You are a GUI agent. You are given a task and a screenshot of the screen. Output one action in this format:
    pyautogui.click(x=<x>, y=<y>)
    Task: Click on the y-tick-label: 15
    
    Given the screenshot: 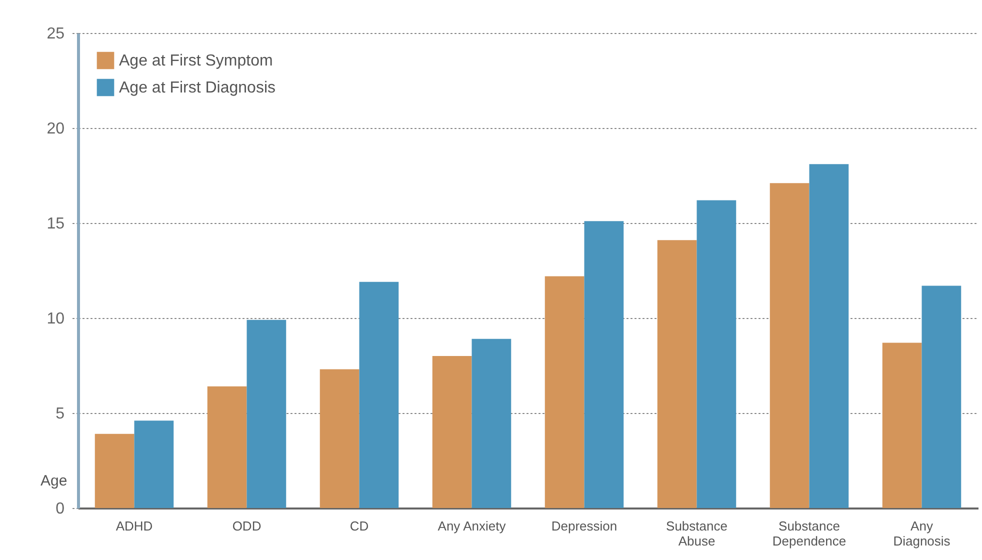 What is the action you would take?
    pyautogui.click(x=55, y=224)
    